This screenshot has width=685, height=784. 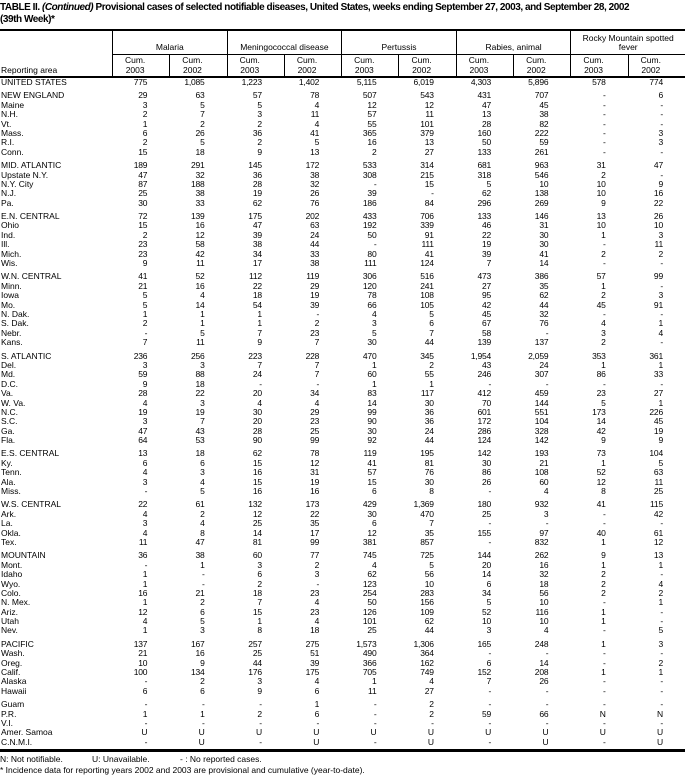 What do you see at coordinates (544, 305) in the screenshot?
I see `value-cell: 44` at bounding box center [544, 305].